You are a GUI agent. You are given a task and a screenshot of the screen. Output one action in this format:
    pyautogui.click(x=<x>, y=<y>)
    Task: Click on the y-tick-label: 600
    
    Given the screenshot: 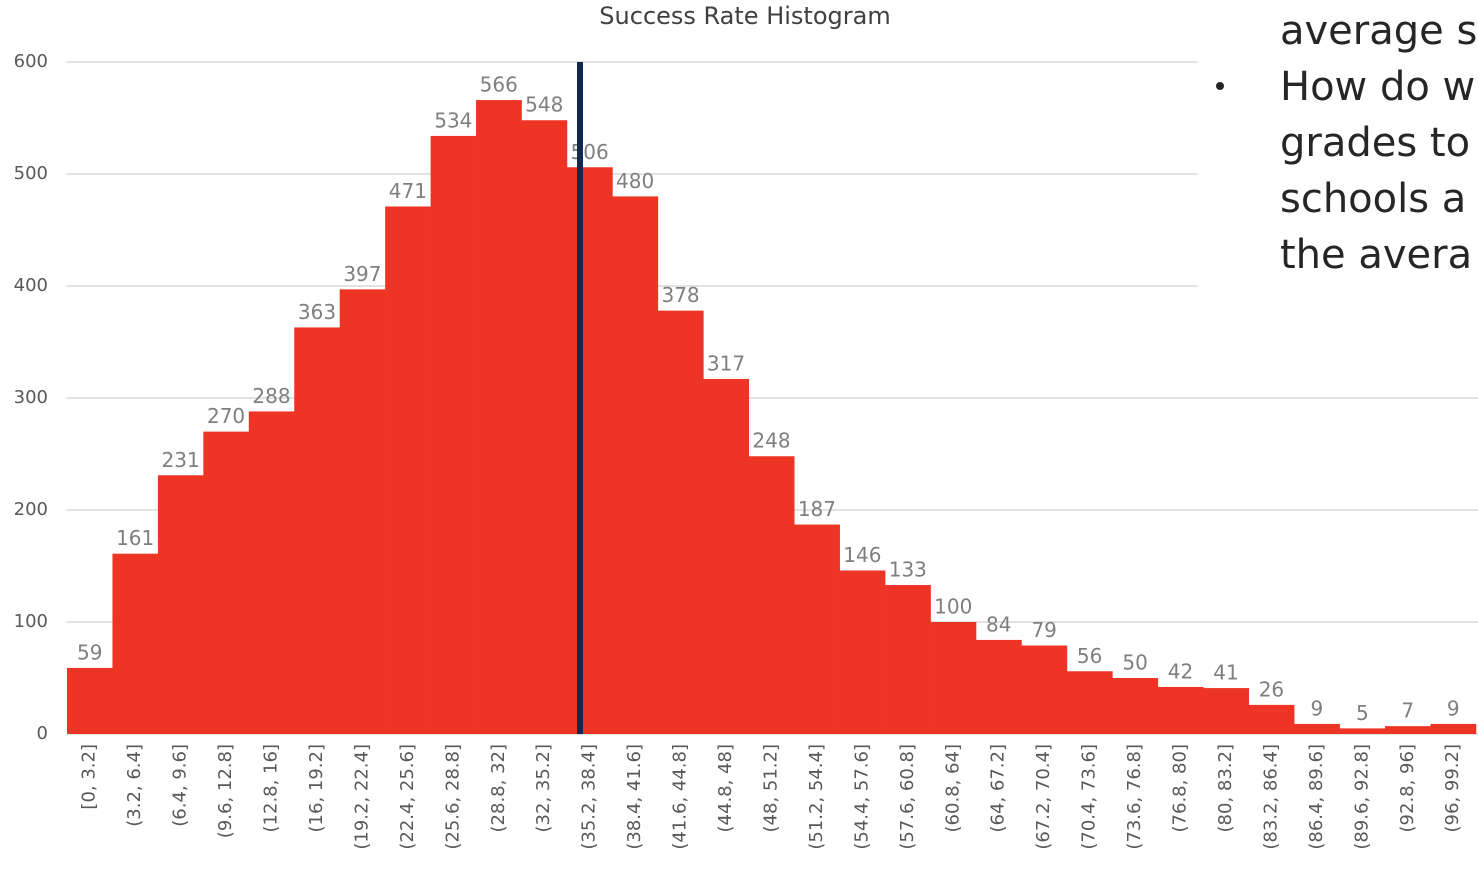 What is the action you would take?
    pyautogui.click(x=31, y=61)
    